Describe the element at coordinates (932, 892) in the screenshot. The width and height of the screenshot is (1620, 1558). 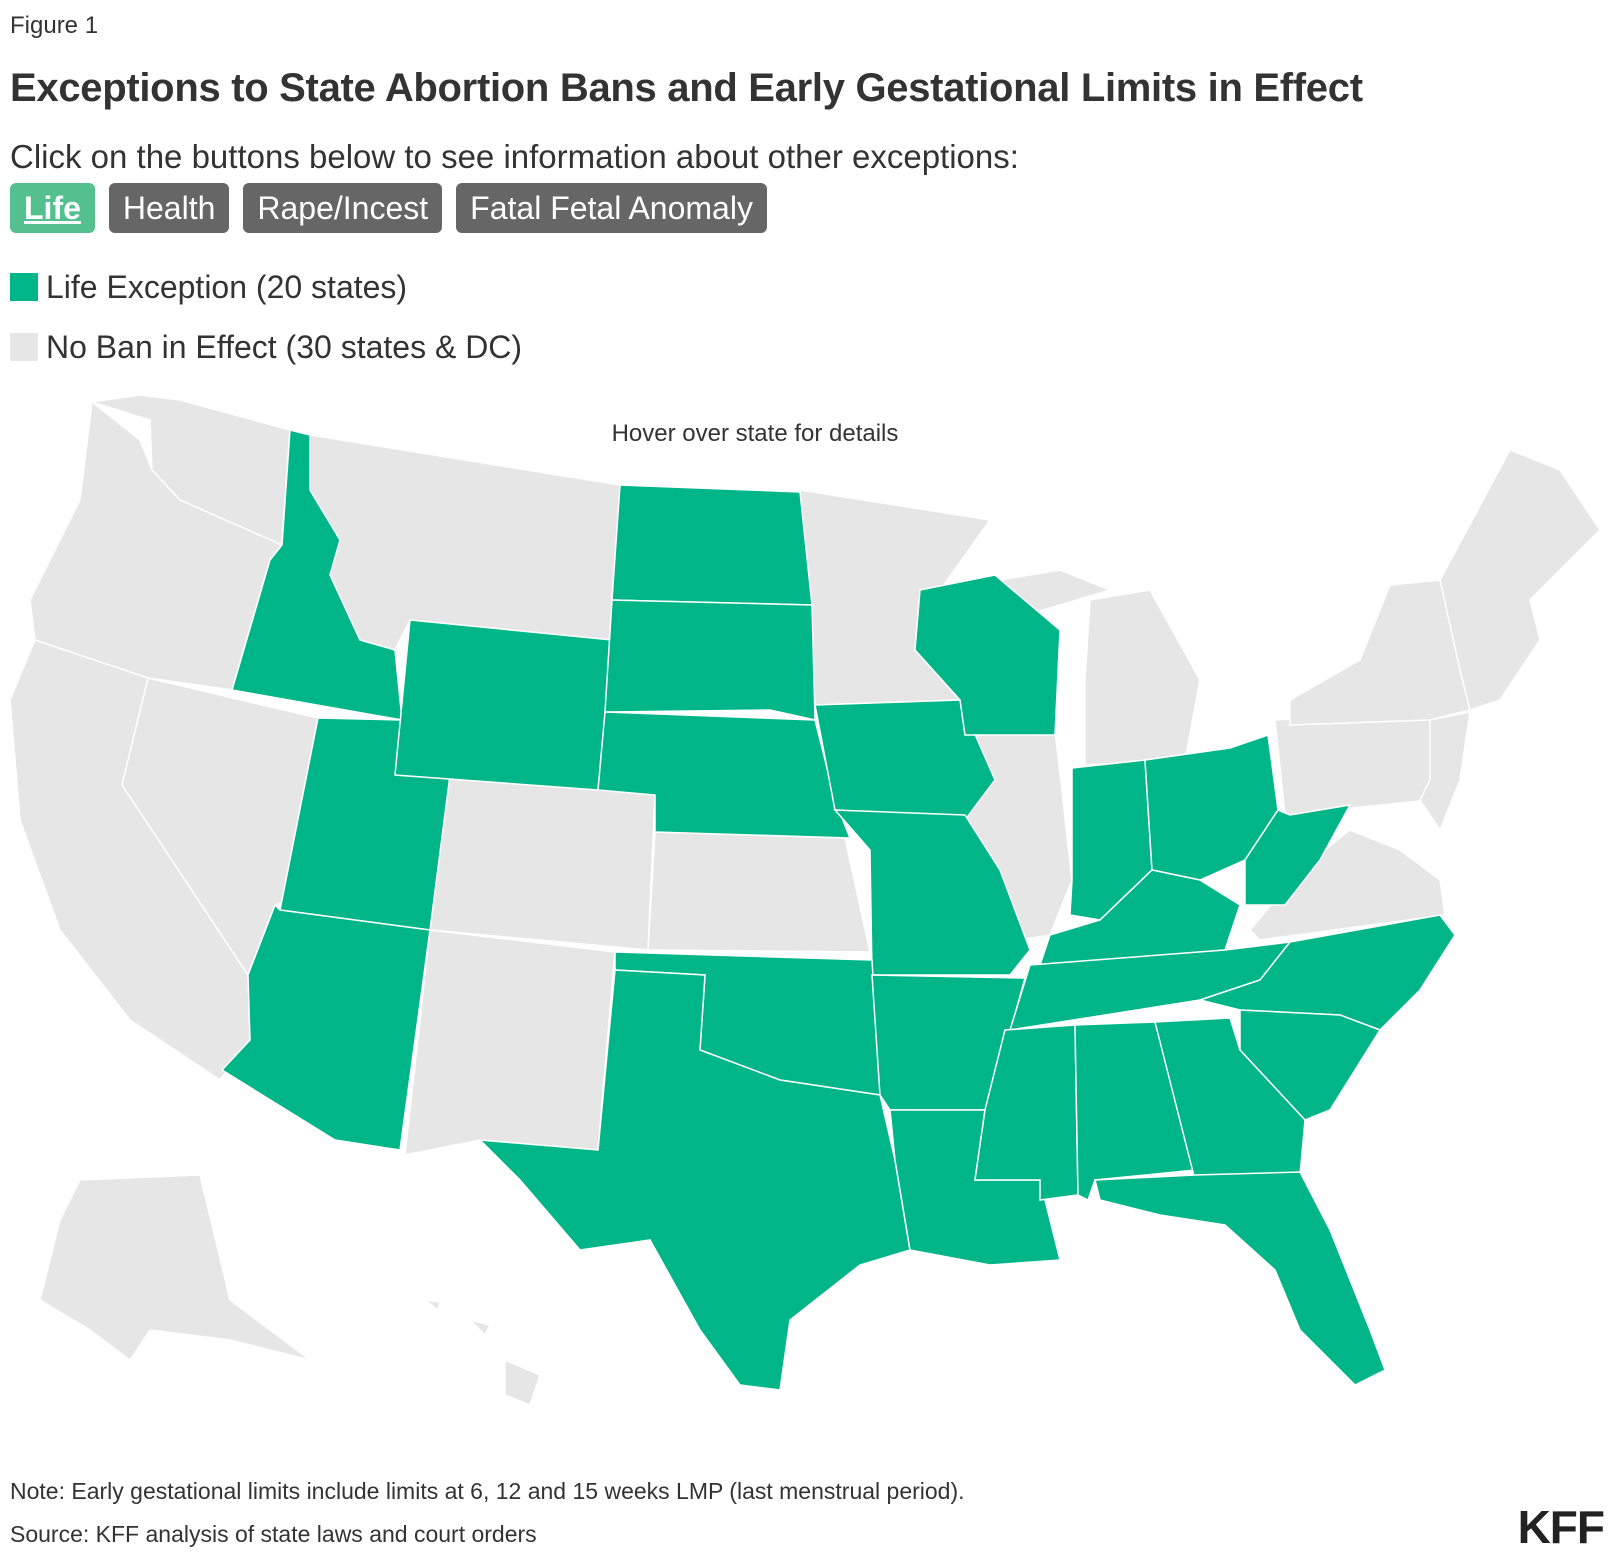
I see `state-missouri` at that location.